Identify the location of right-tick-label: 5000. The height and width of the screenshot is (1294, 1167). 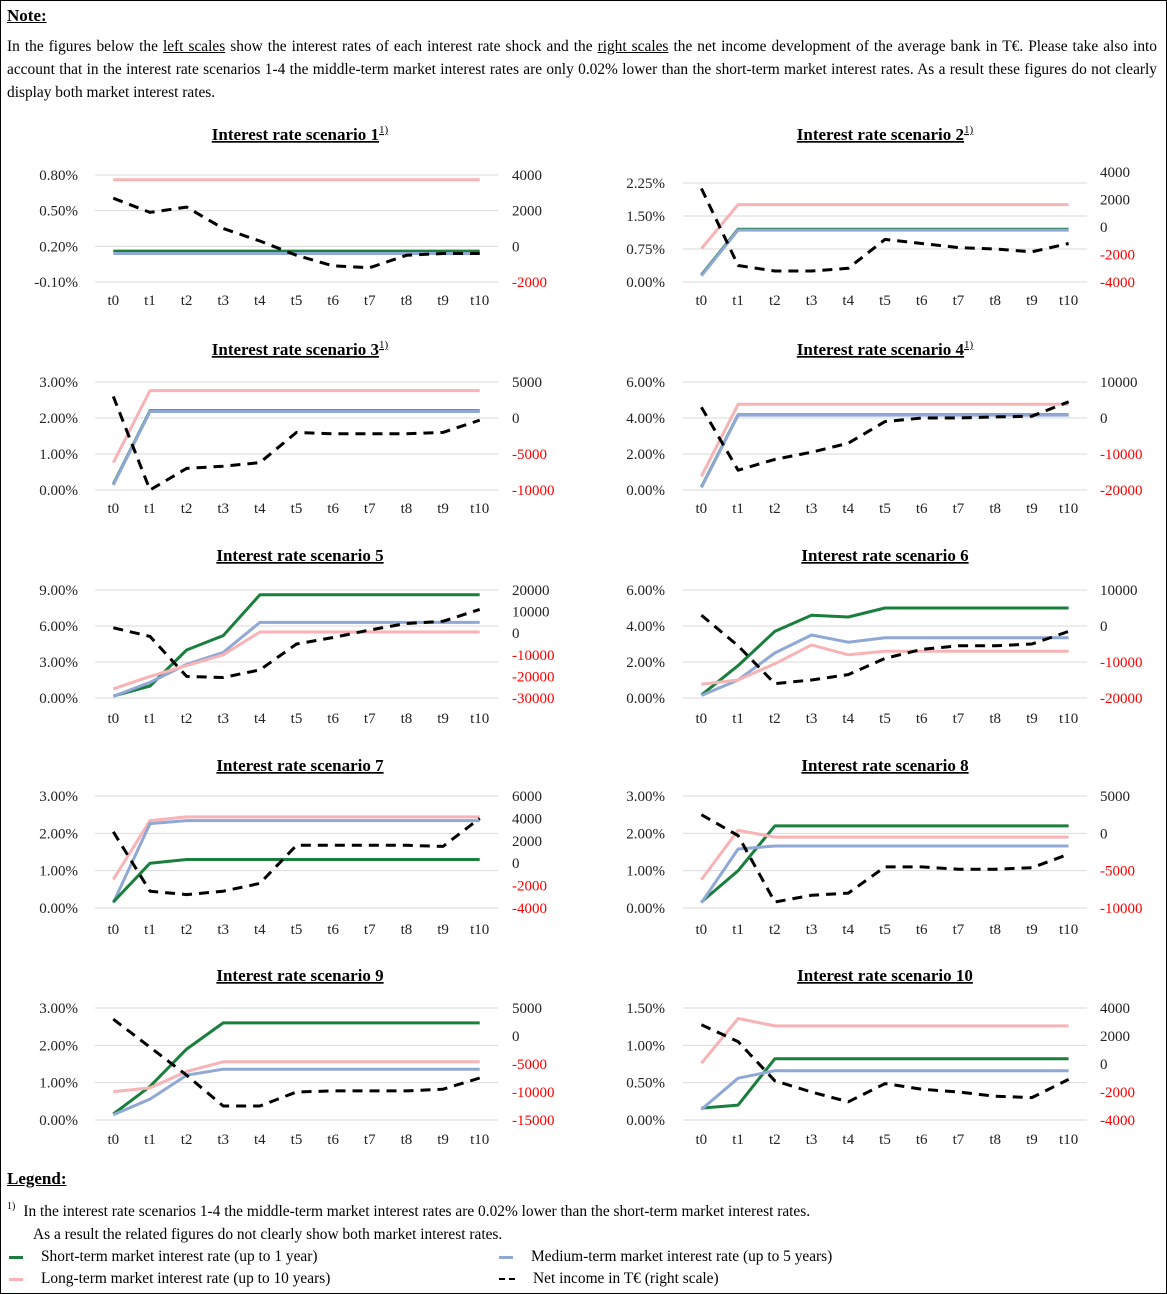
(1115, 797).